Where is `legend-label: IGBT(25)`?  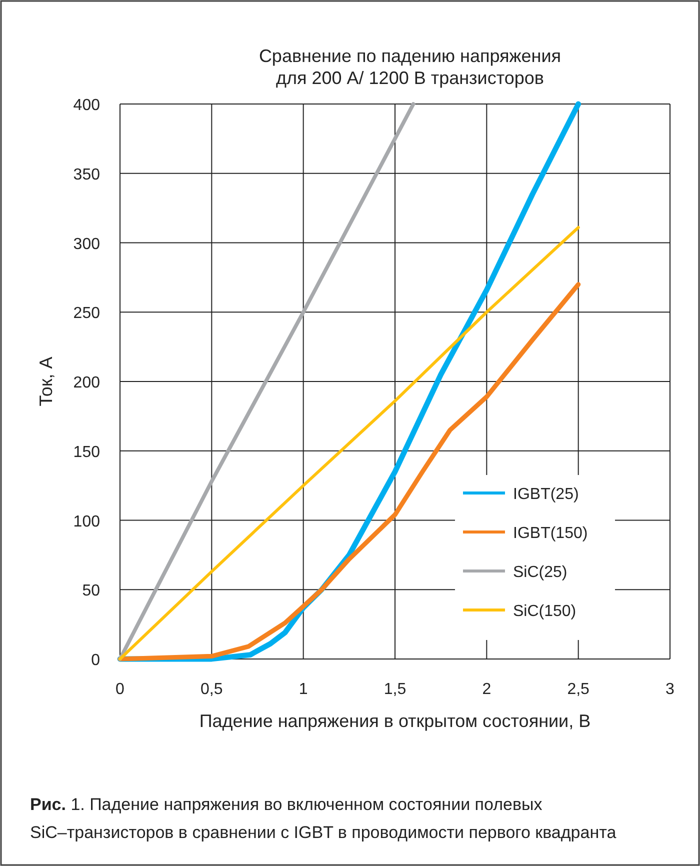 legend-label: IGBT(25) is located at coordinates (546, 494).